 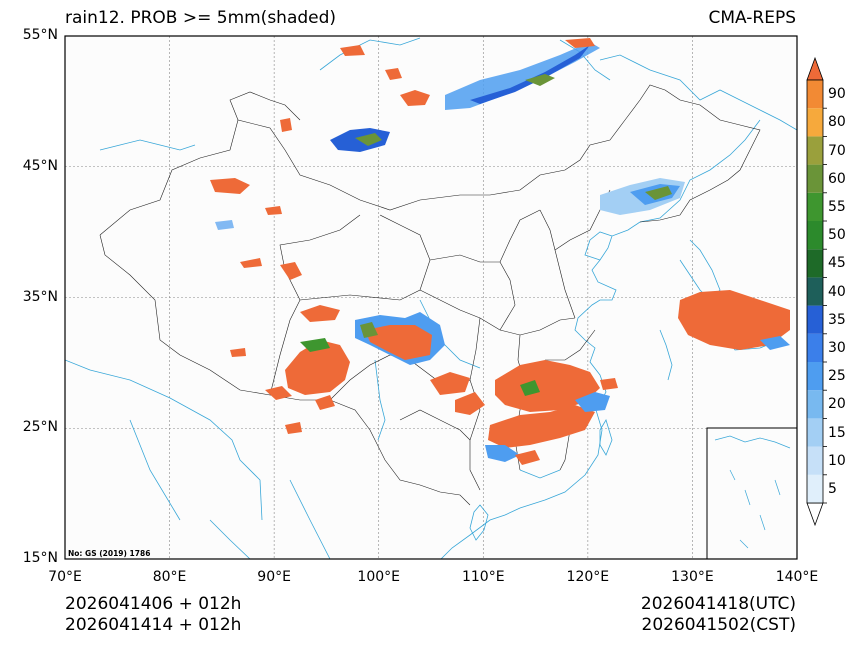 What do you see at coordinates (40, 35) in the screenshot?
I see `lat-tick-label: 55°N` at bounding box center [40, 35].